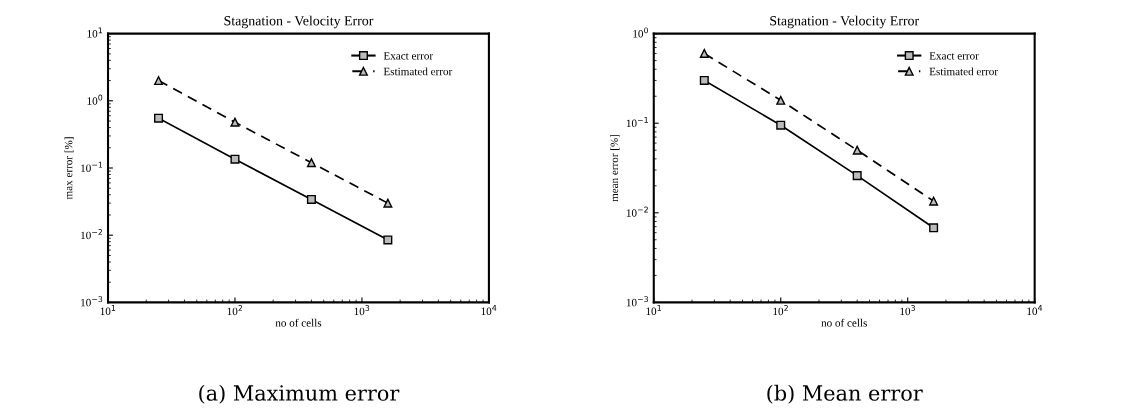  Describe the element at coordinates (615, 168) in the screenshot. I see `y-axis-title: mean error [%]` at that location.